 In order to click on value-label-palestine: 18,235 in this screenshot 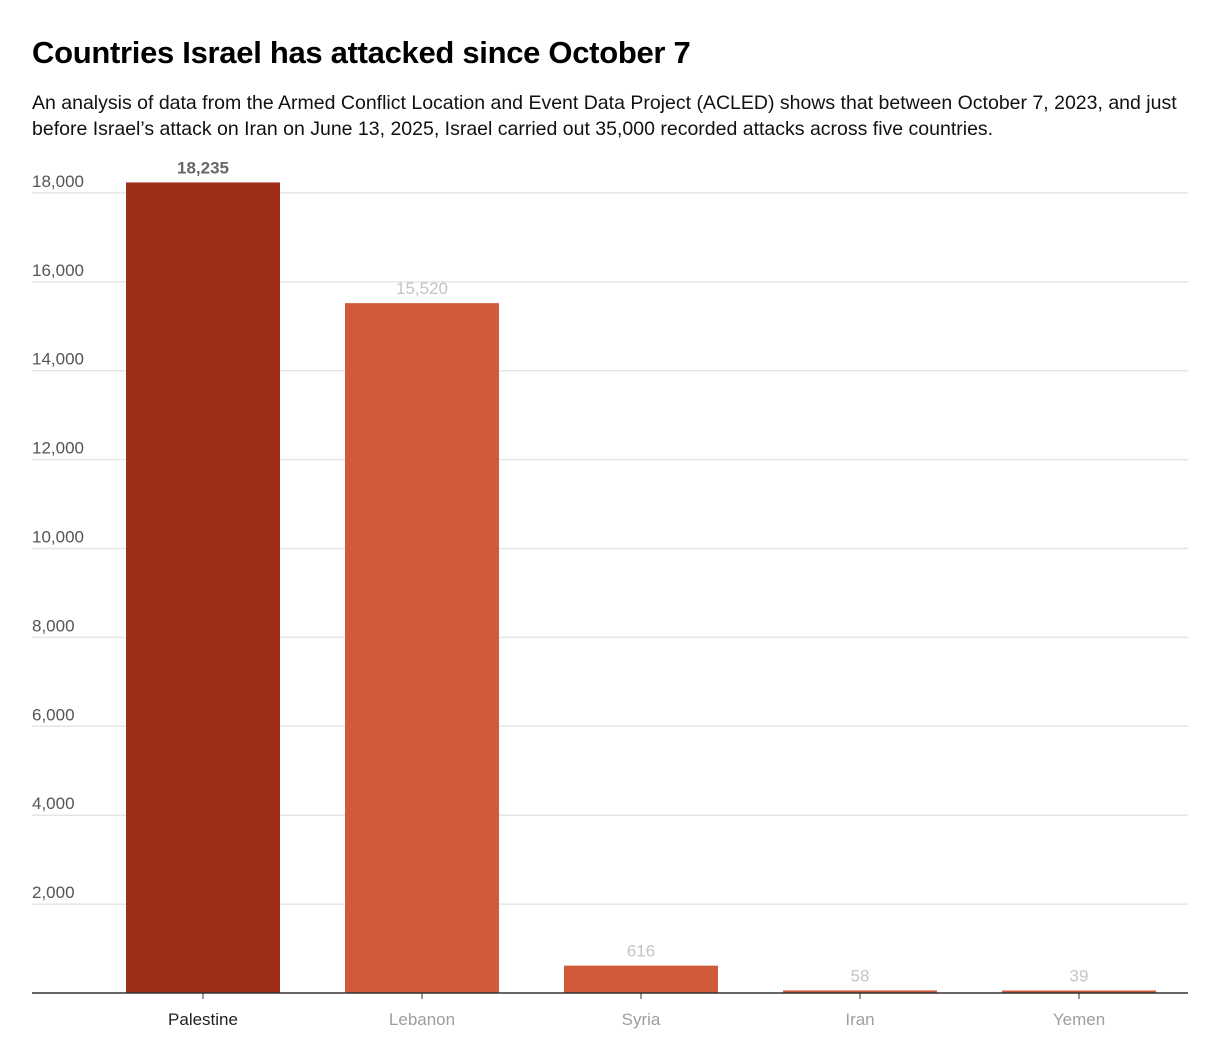, I will do `click(203, 167)`.